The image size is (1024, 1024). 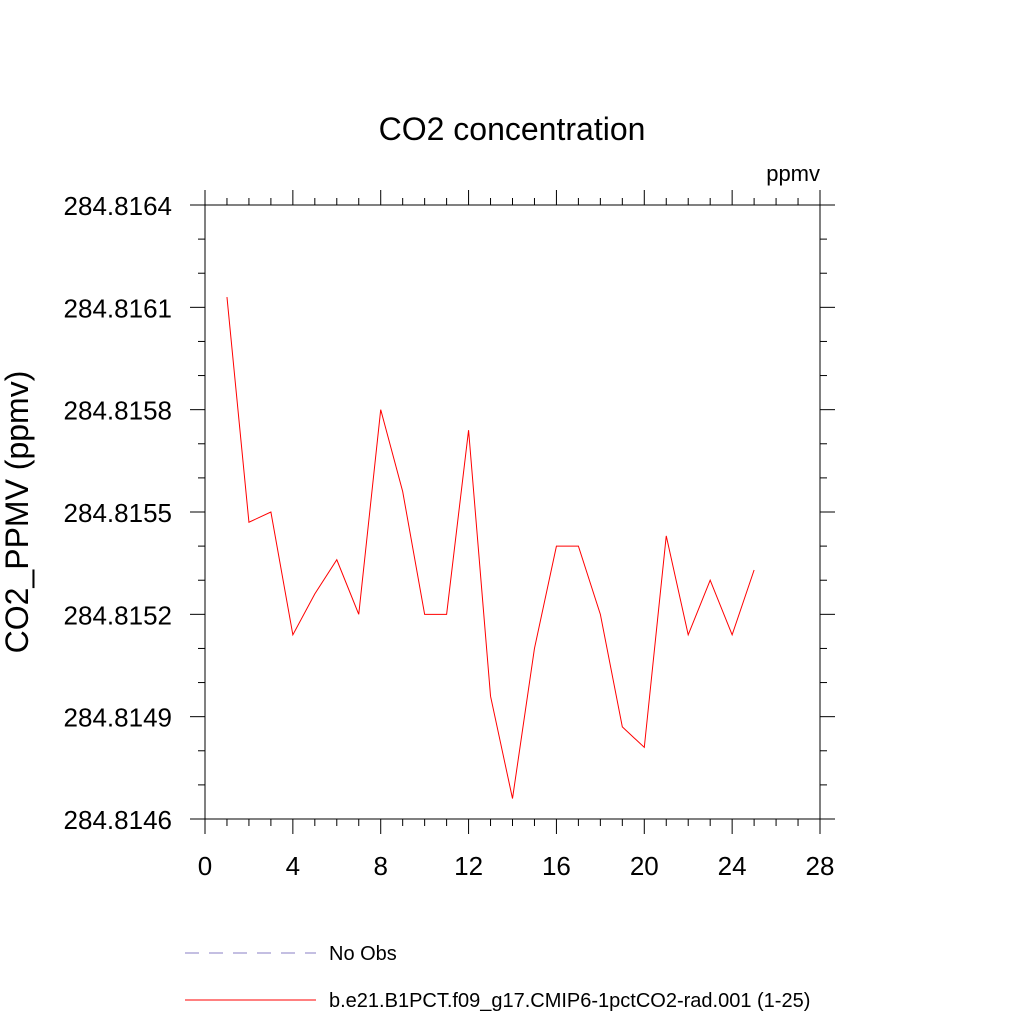 What do you see at coordinates (205, 866) in the screenshot?
I see `x-tick-label: 0` at bounding box center [205, 866].